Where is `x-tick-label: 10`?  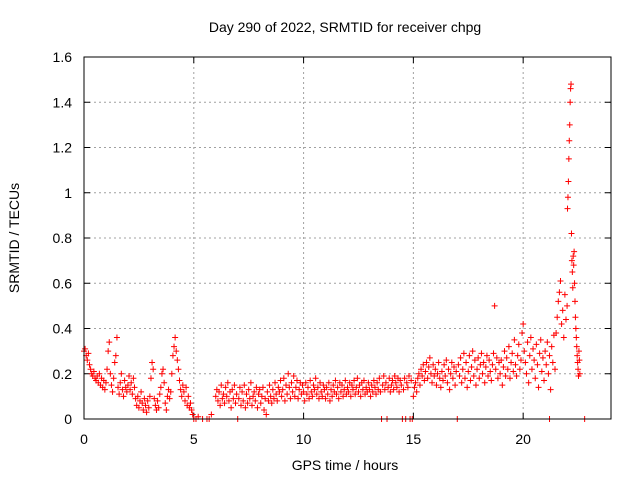
x-tick-label: 10 is located at coordinates (304, 439).